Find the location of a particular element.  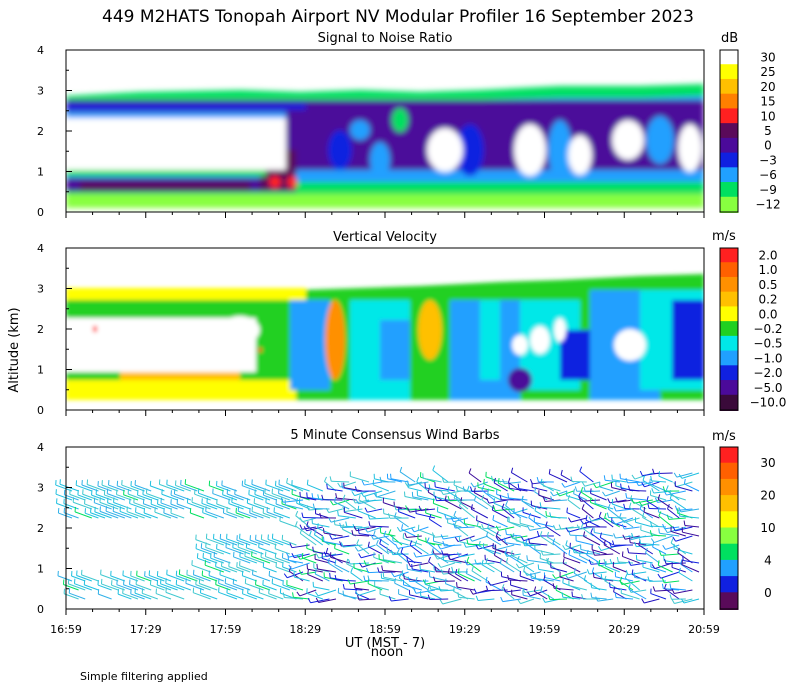

colorbar-tick-label: 0.0 is located at coordinates (767, 314).